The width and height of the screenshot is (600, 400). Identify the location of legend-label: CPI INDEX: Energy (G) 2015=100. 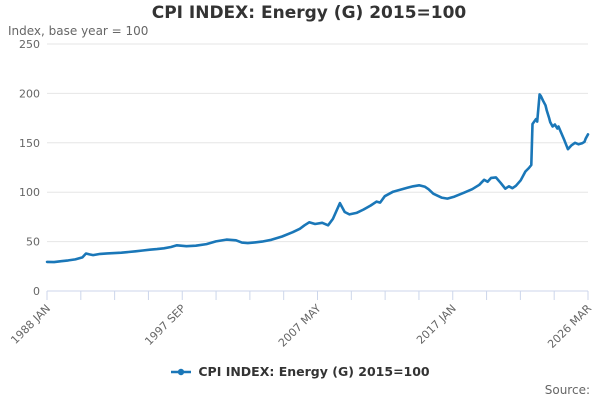
(314, 371).